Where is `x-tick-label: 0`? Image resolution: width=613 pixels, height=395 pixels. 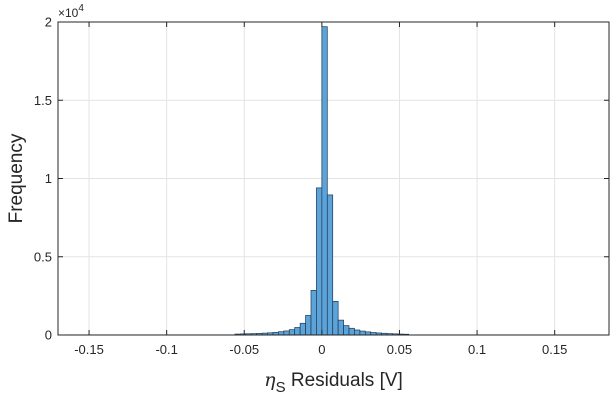 x-tick-label: 0 is located at coordinates (321, 349).